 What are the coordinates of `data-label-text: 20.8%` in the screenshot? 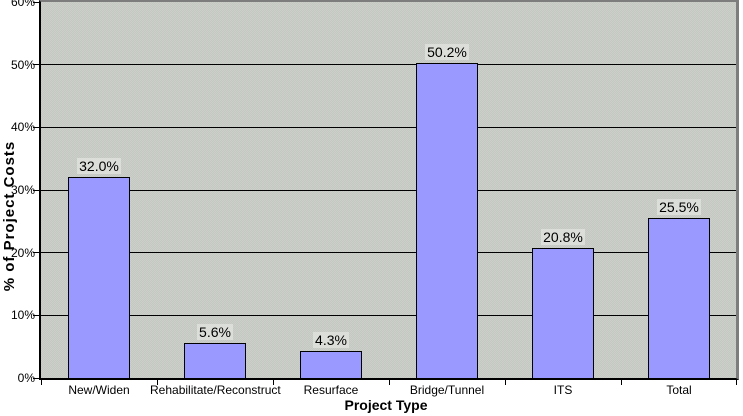 It's located at (563, 236).